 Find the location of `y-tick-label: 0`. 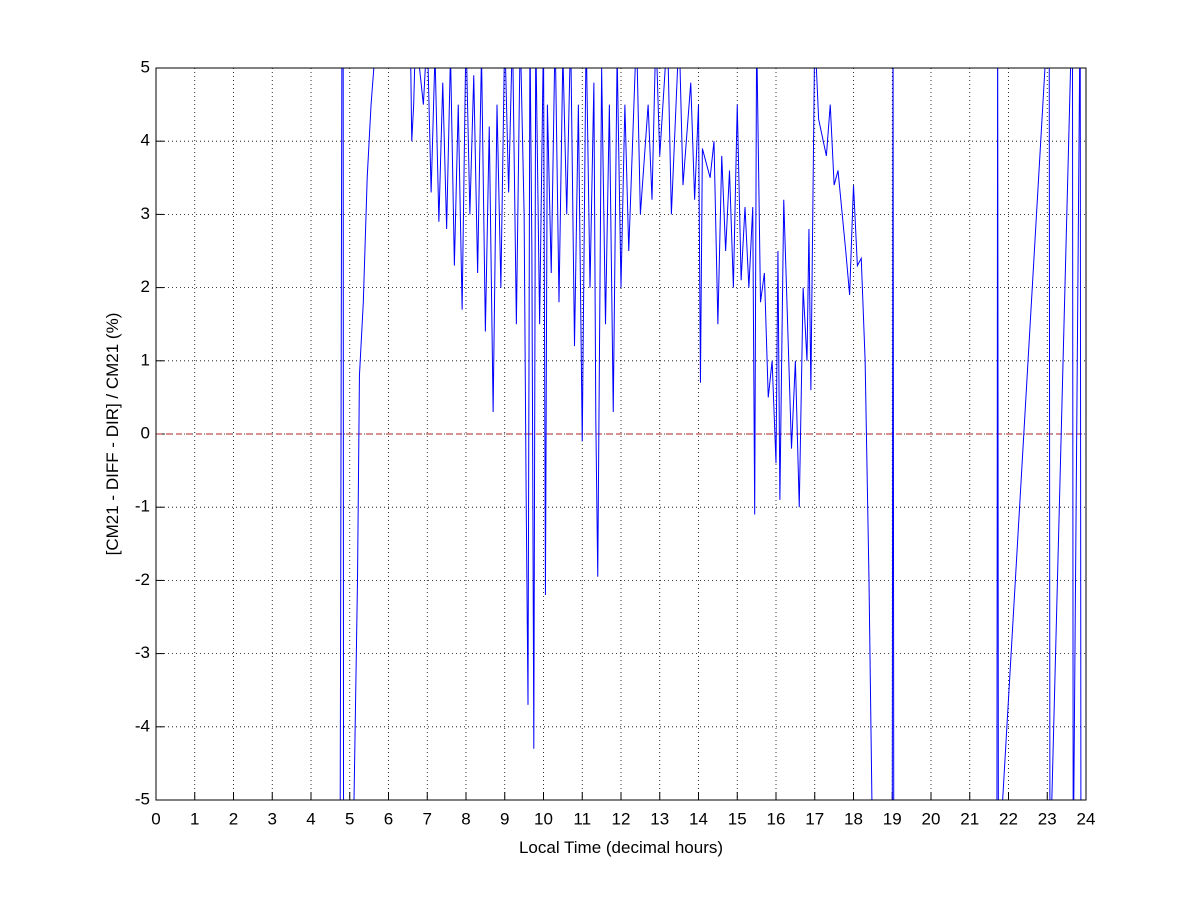

y-tick-label: 0 is located at coordinates (145, 432).